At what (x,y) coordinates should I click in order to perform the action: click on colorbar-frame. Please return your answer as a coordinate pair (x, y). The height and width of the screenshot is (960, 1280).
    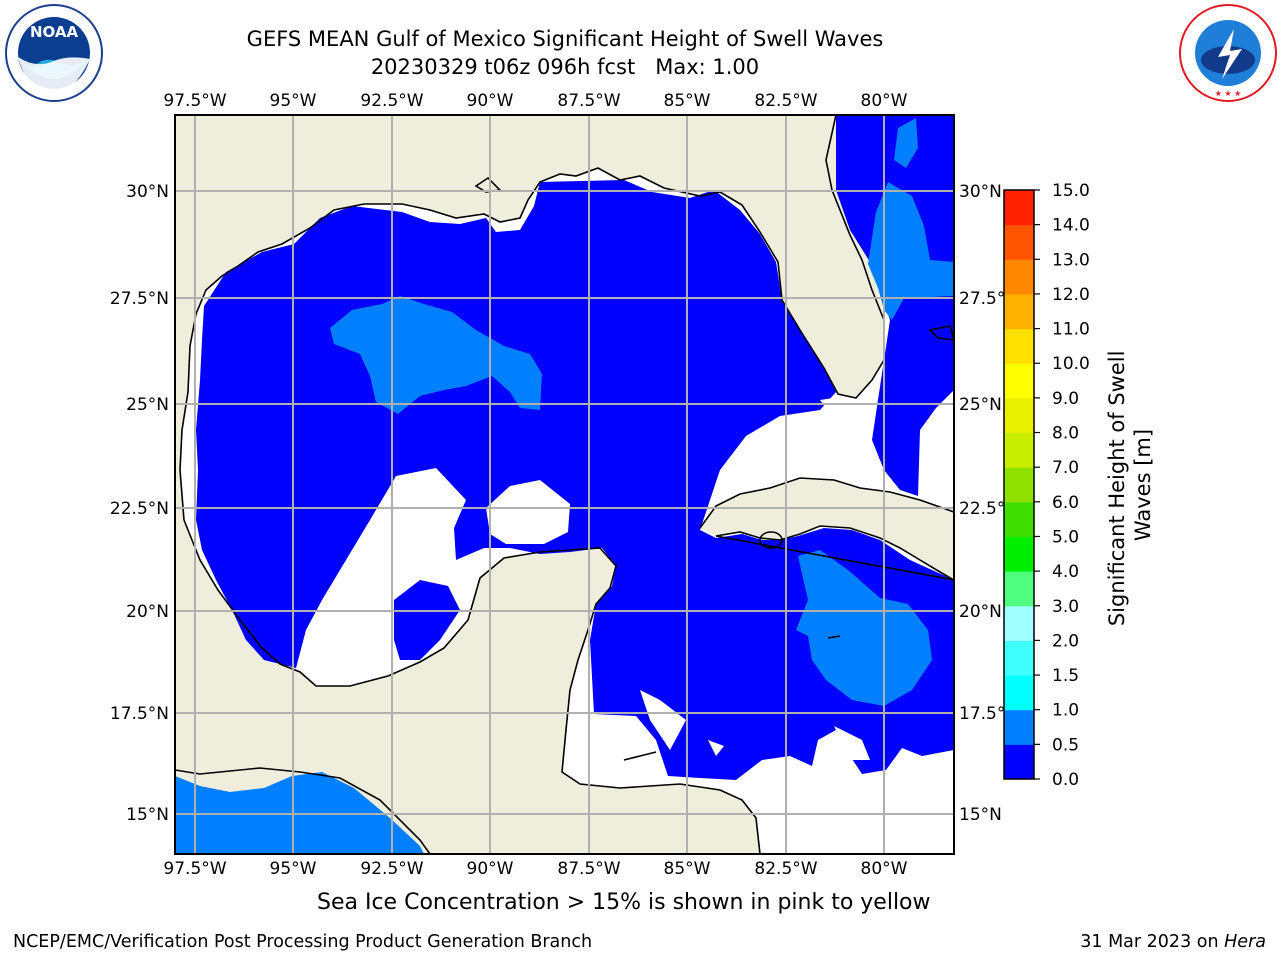
    Looking at the image, I should click on (1019, 484).